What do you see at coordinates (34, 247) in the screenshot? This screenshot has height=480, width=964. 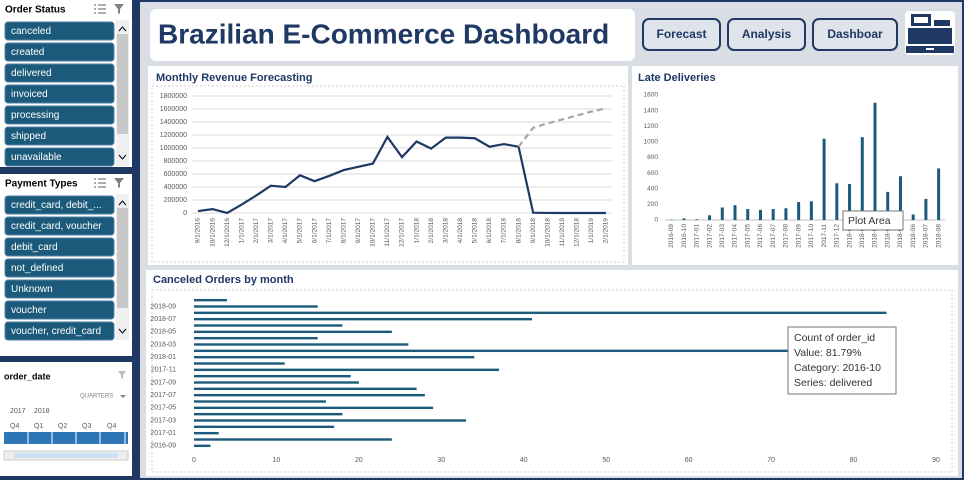 I see `slicer-item-label: debit_card` at bounding box center [34, 247].